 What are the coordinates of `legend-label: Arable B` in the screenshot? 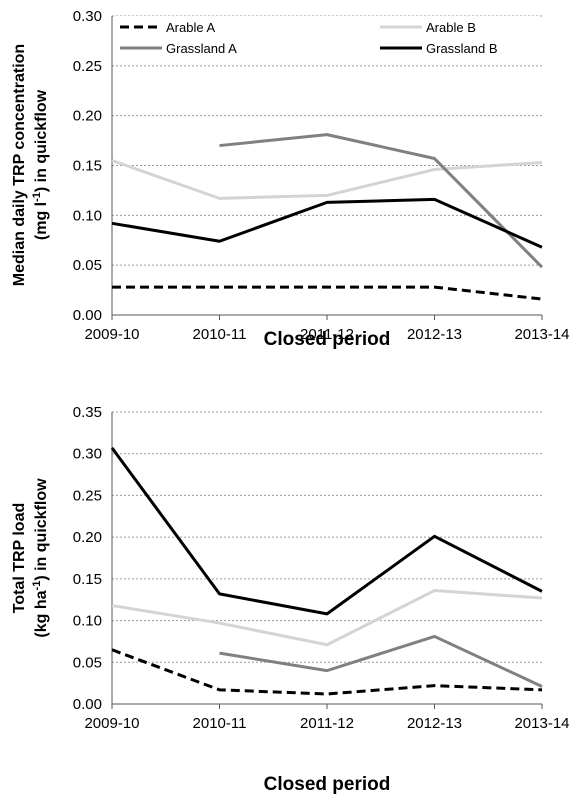 It's located at (451, 27).